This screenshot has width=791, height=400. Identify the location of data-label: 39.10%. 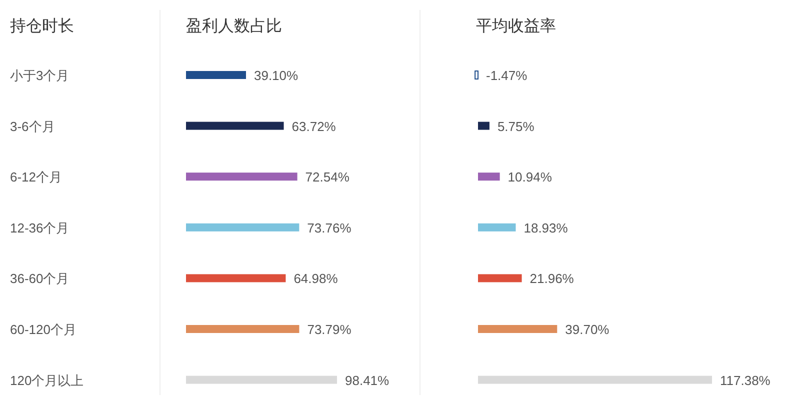
(276, 75).